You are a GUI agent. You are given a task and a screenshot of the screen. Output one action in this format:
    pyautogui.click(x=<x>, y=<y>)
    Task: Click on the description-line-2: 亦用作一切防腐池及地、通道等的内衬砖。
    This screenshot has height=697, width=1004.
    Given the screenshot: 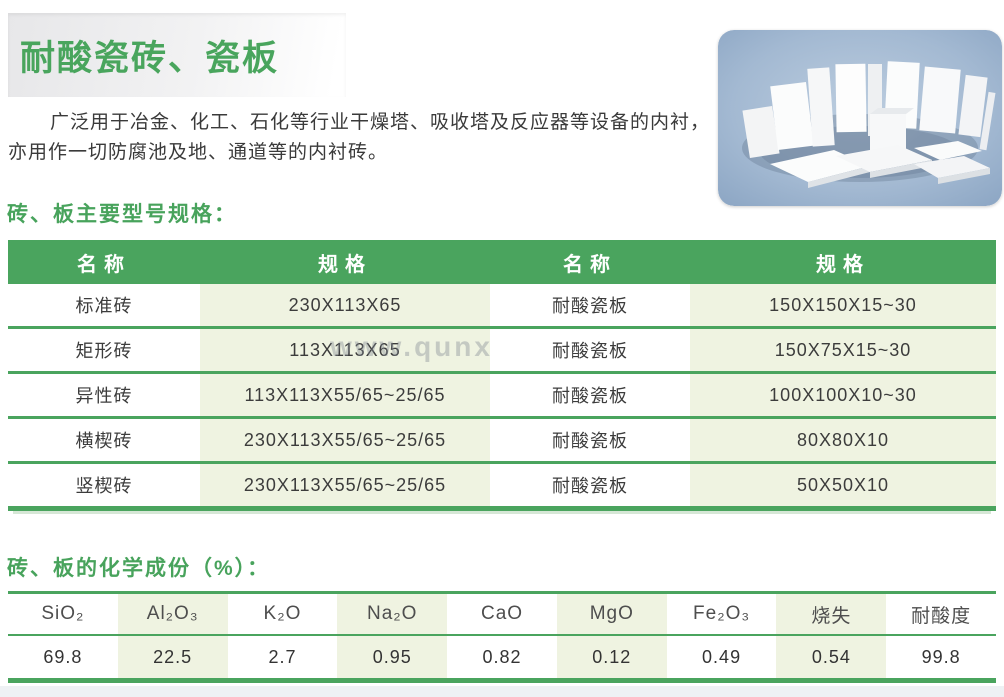 What is the action you would take?
    pyautogui.click(x=198, y=152)
    